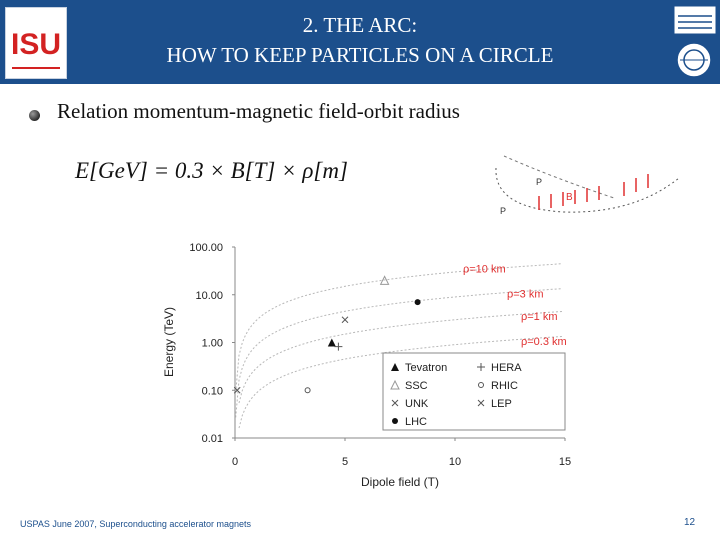  Describe the element at coordinates (694, 43) in the screenshot. I see `cern-logos` at that location.